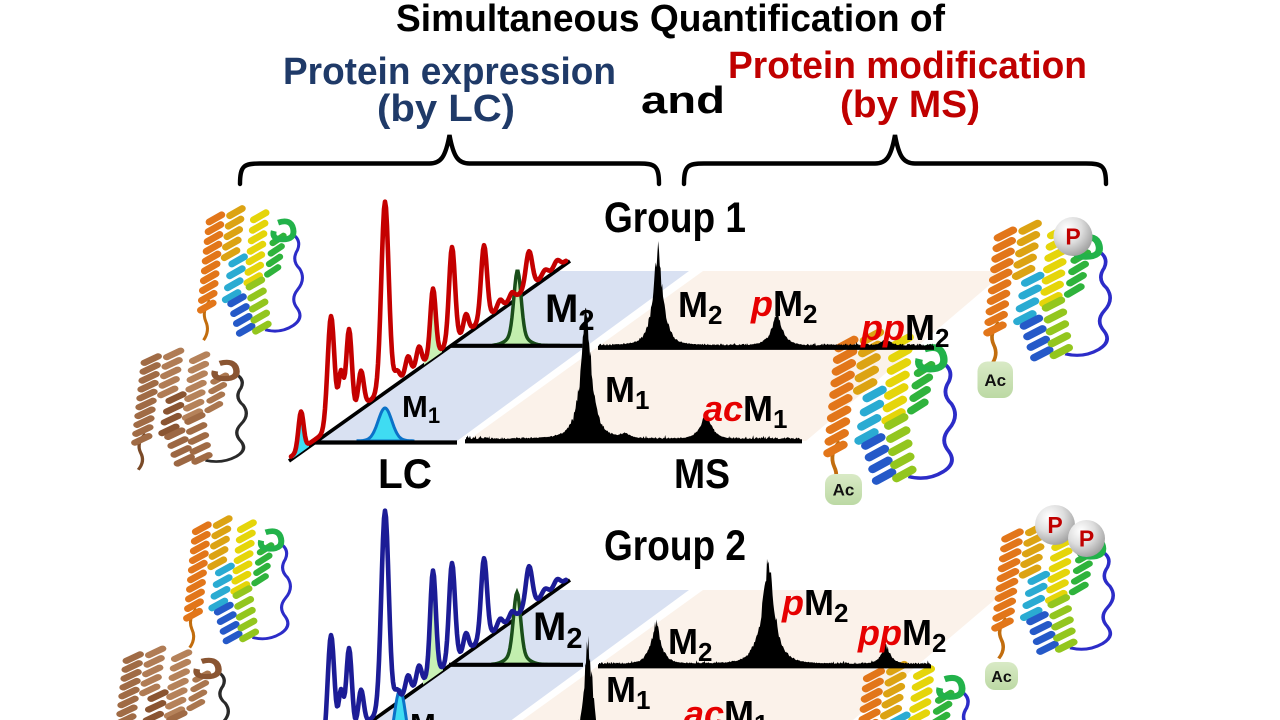  Describe the element at coordinates (702, 473) in the screenshot. I see `svg-text: MS` at that location.